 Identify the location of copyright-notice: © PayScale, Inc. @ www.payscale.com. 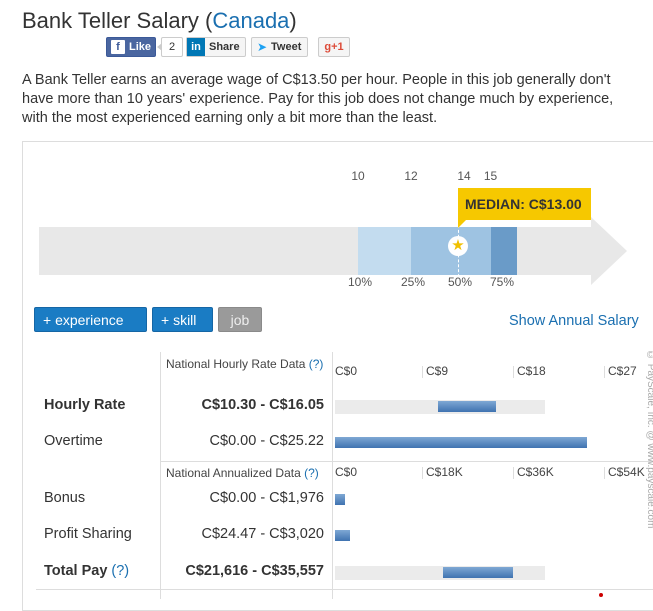
(649, 439).